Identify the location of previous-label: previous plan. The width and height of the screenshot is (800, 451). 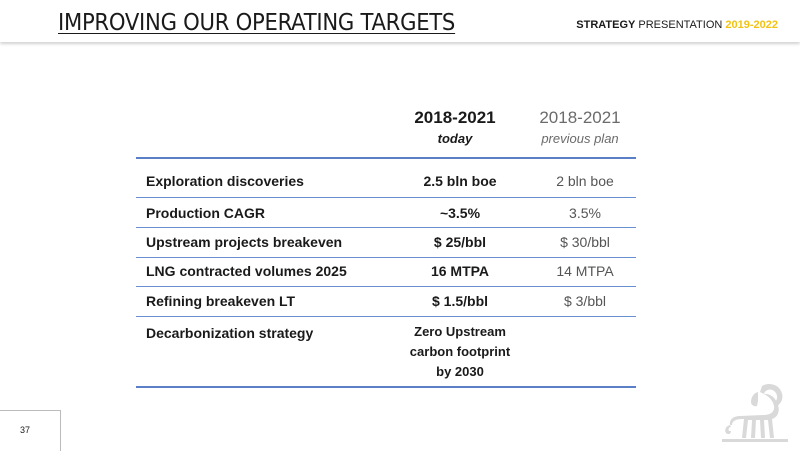
(580, 138).